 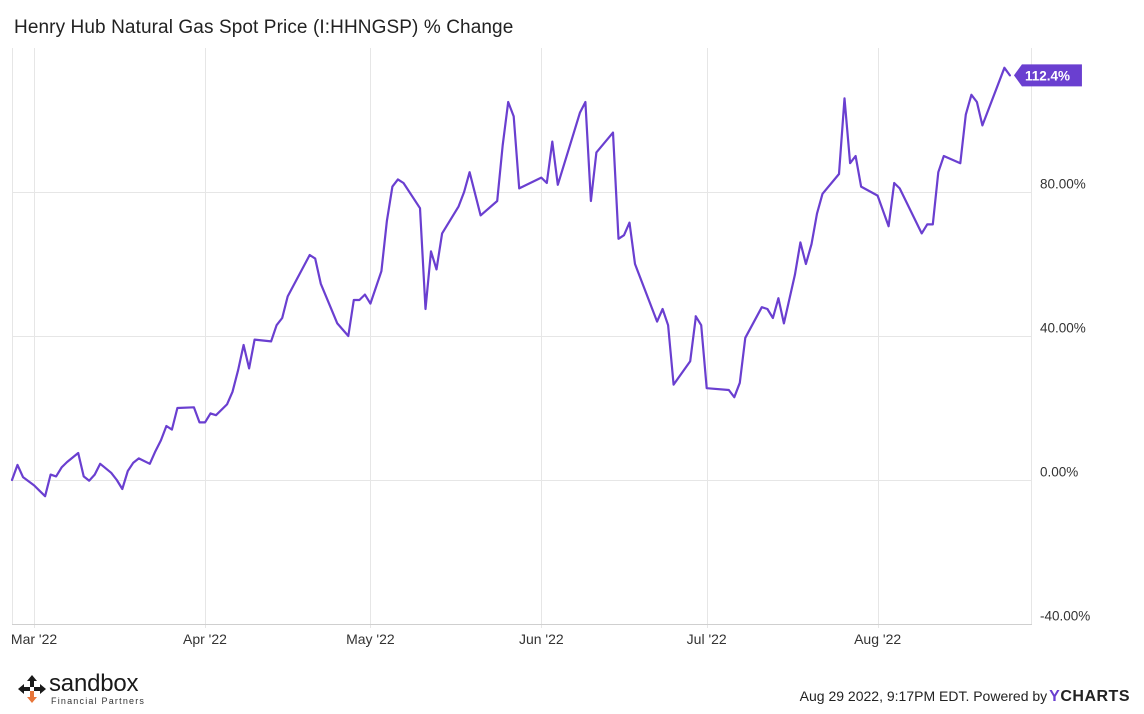 I want to click on x-tick-label: Mar '22, so click(x=34, y=639).